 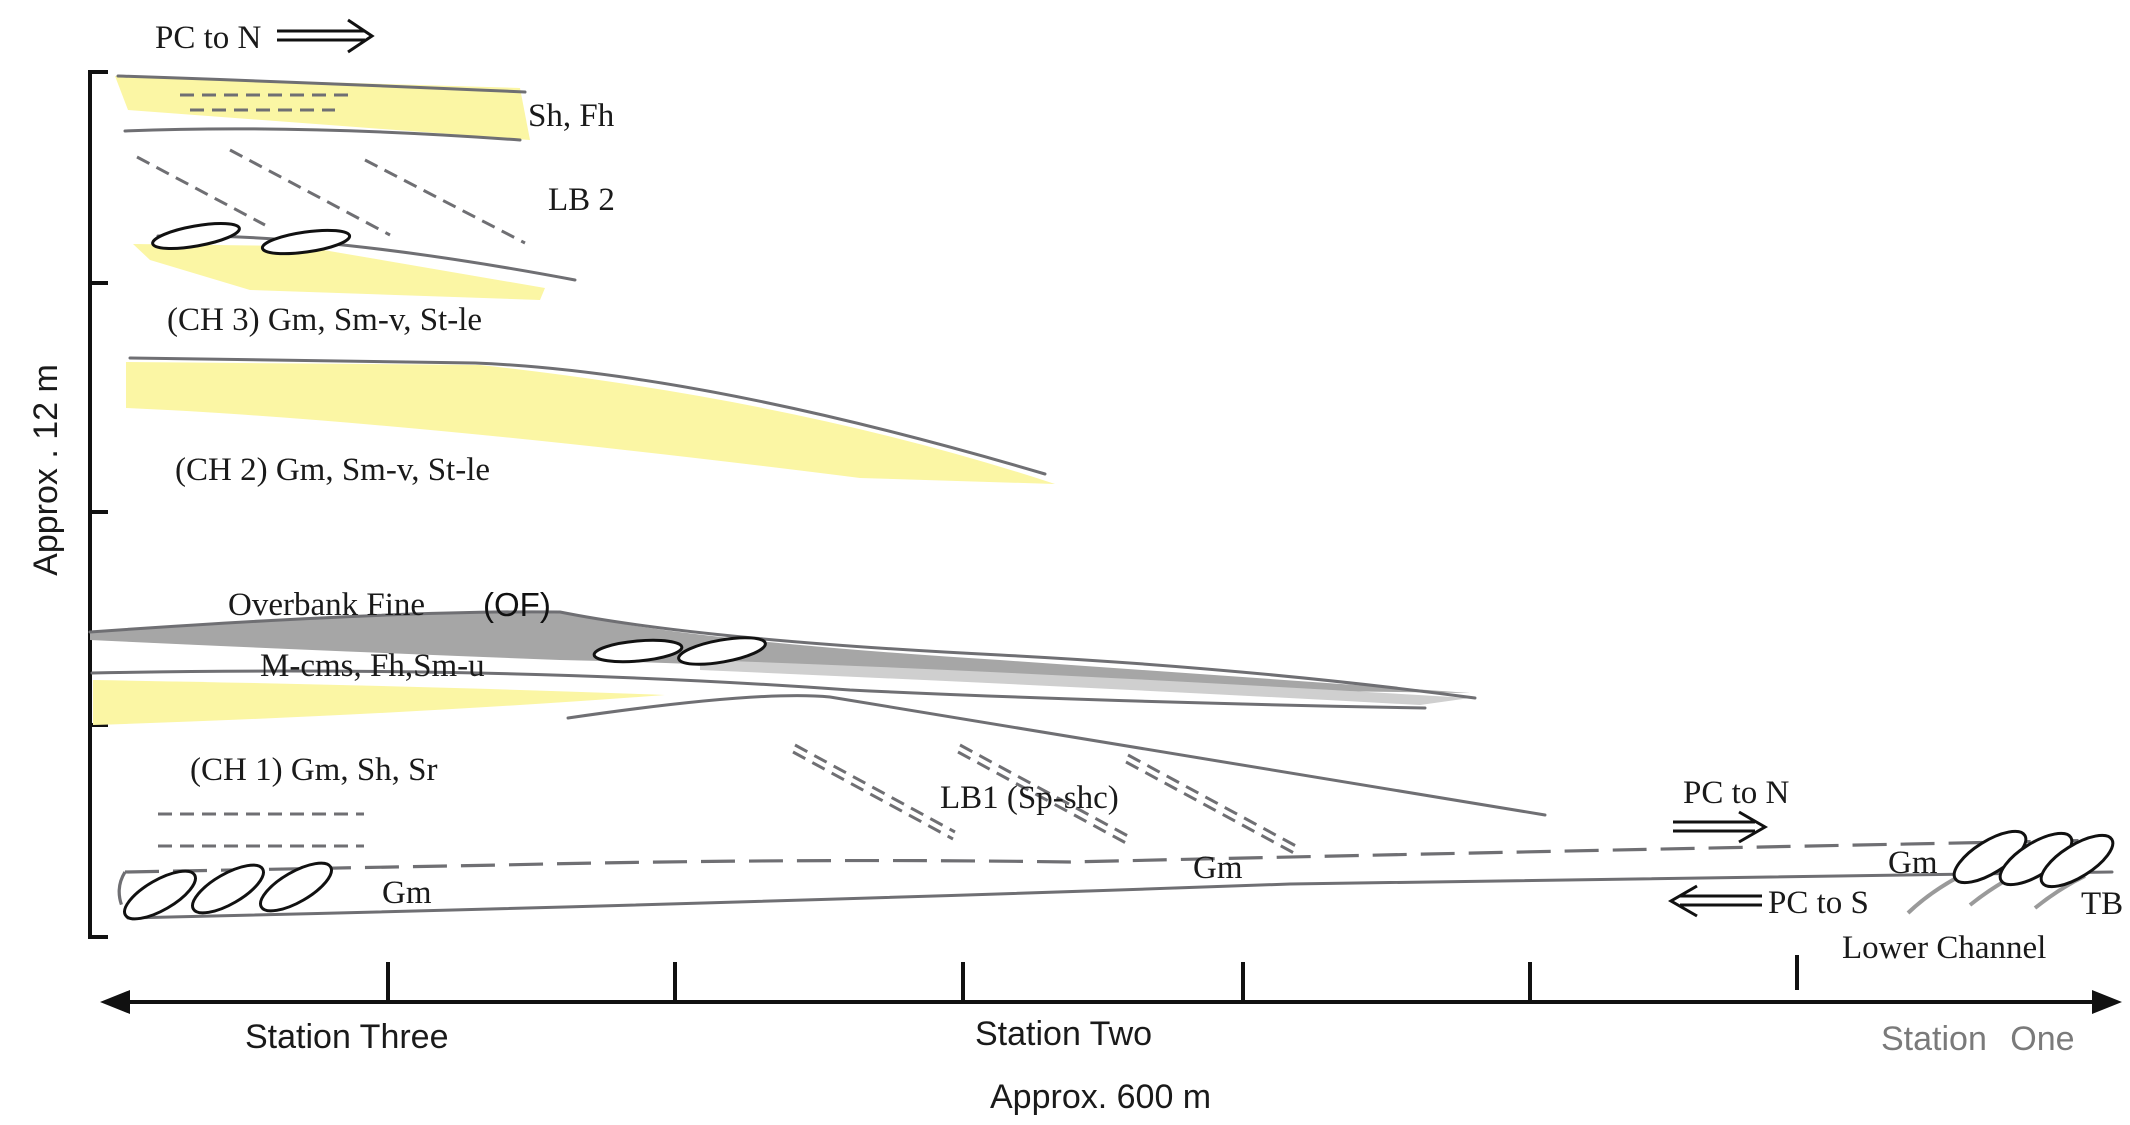 I want to click on basal-gm-unit, so click(x=1115, y=879).